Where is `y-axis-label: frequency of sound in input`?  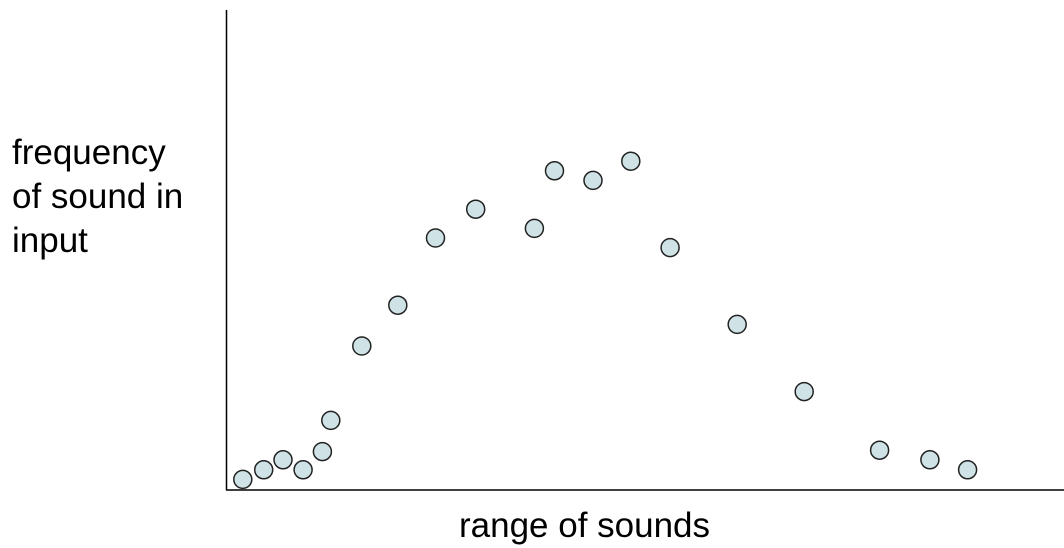 y-axis-label: frequency of sound in input is located at coordinates (112, 197).